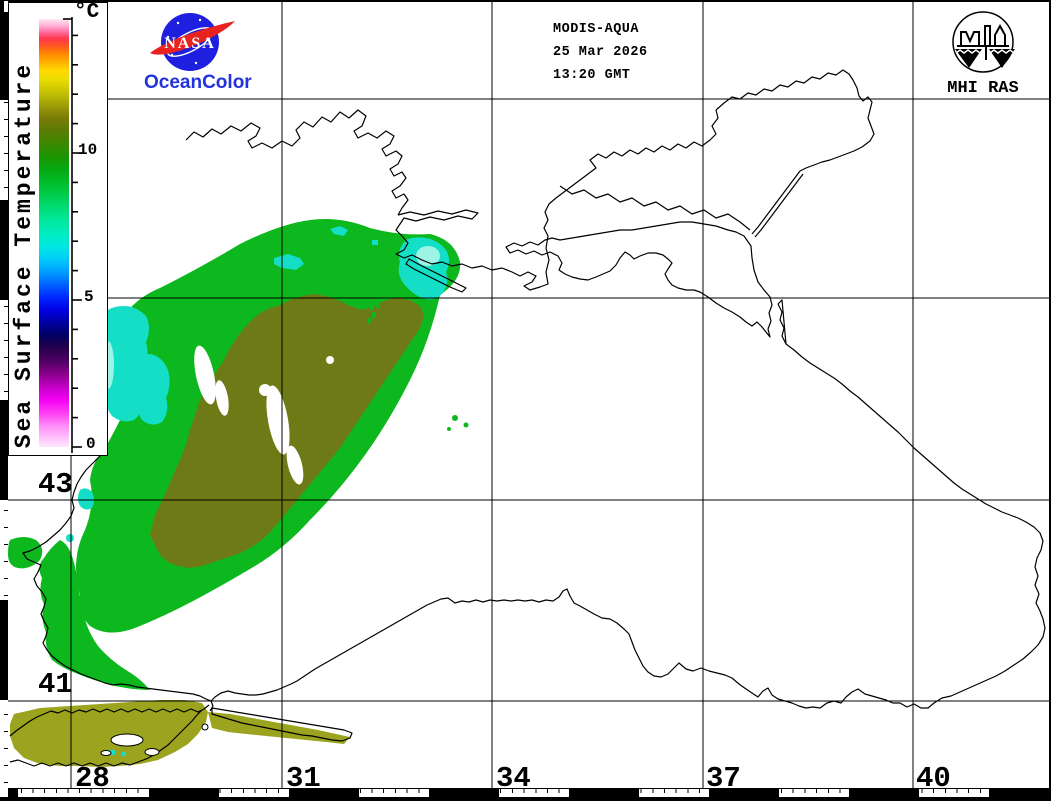 The height and width of the screenshot is (801, 1051). What do you see at coordinates (525, 799) in the screenshot?
I see `bottom-black-bar` at bounding box center [525, 799].